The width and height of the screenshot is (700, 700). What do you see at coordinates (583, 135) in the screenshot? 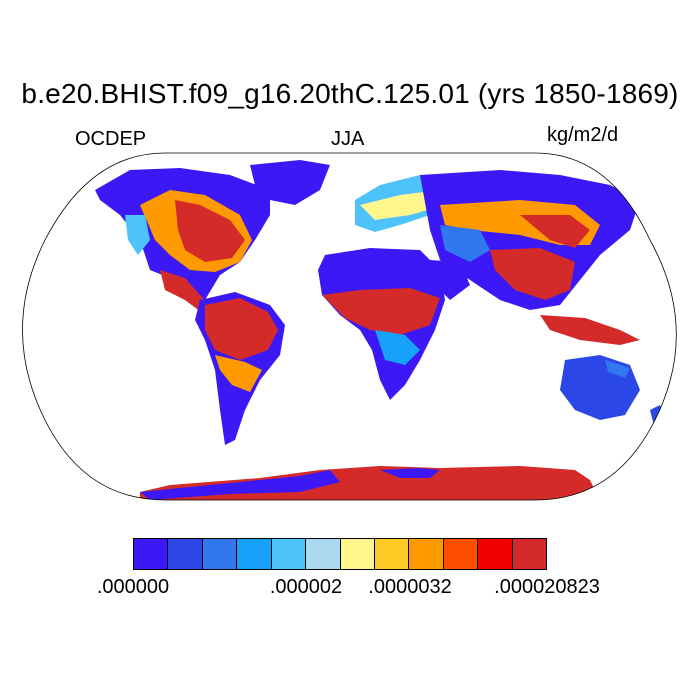
I see `units-label: kg/m2/d` at bounding box center [583, 135].